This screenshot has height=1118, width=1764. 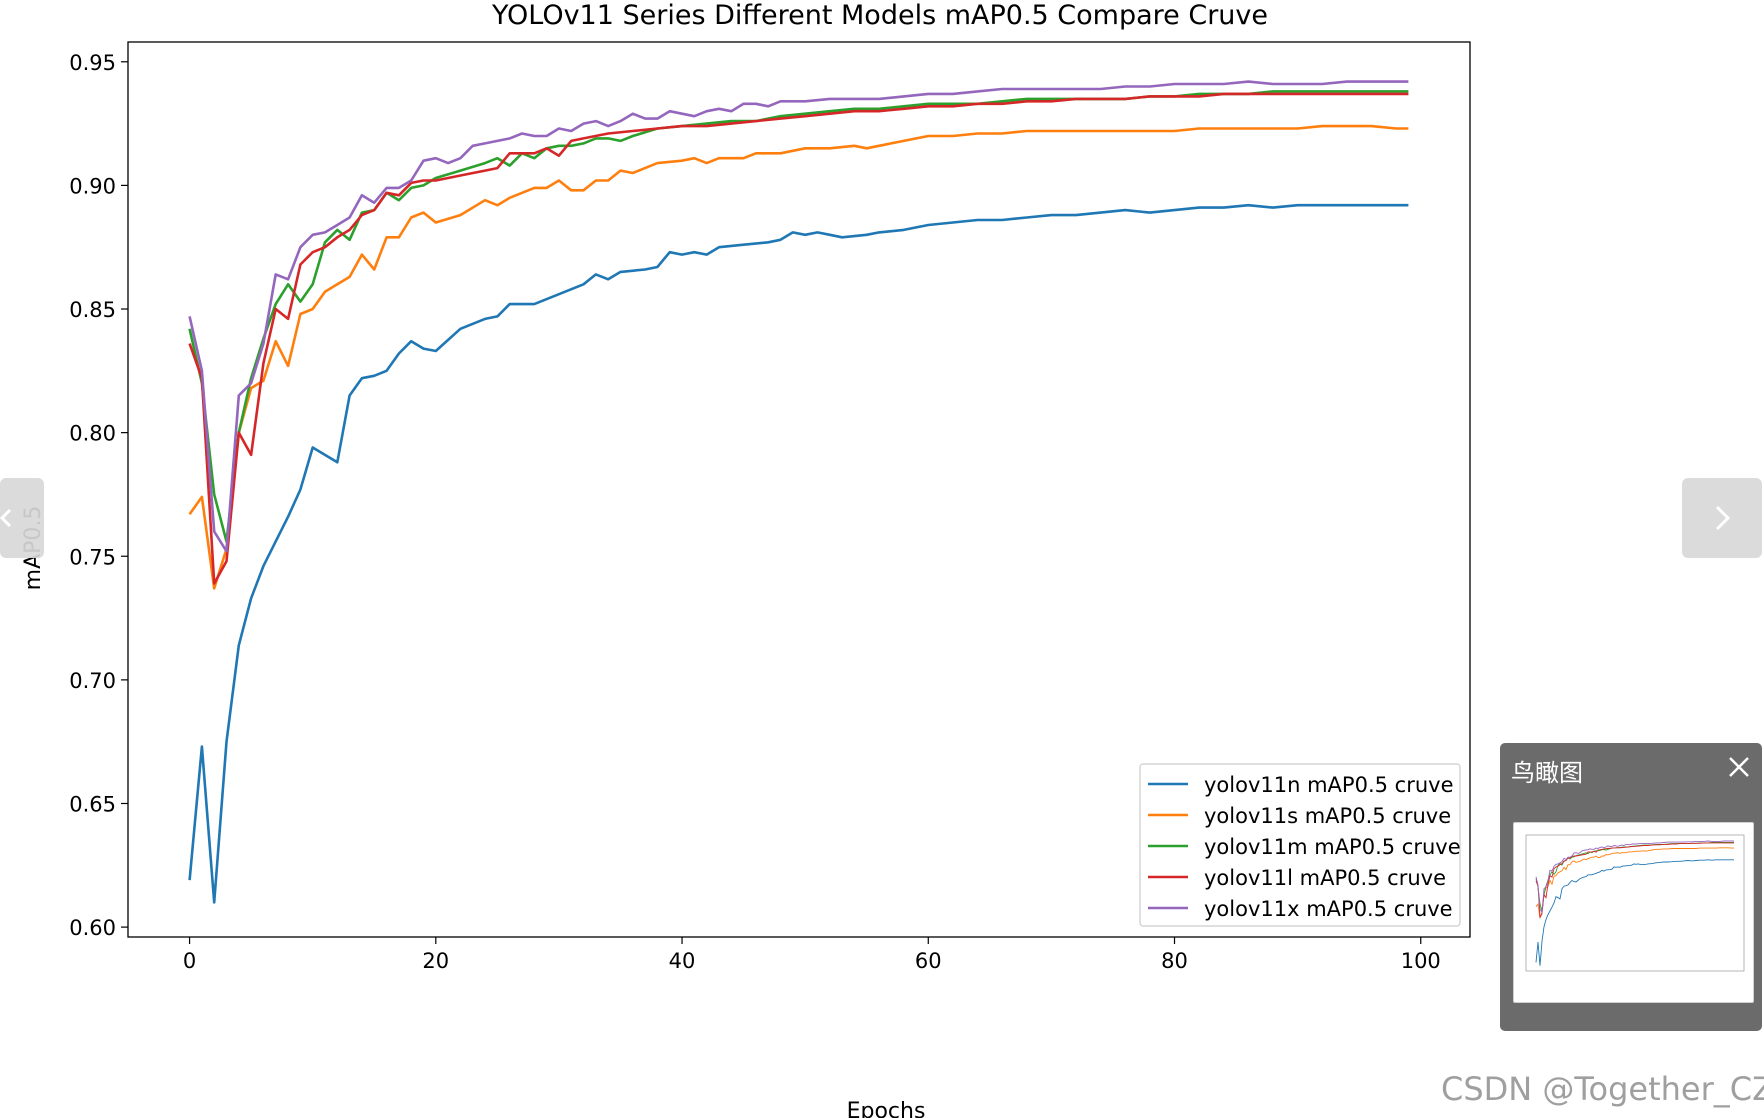 I want to click on x-tick-label: 20, so click(x=435, y=961).